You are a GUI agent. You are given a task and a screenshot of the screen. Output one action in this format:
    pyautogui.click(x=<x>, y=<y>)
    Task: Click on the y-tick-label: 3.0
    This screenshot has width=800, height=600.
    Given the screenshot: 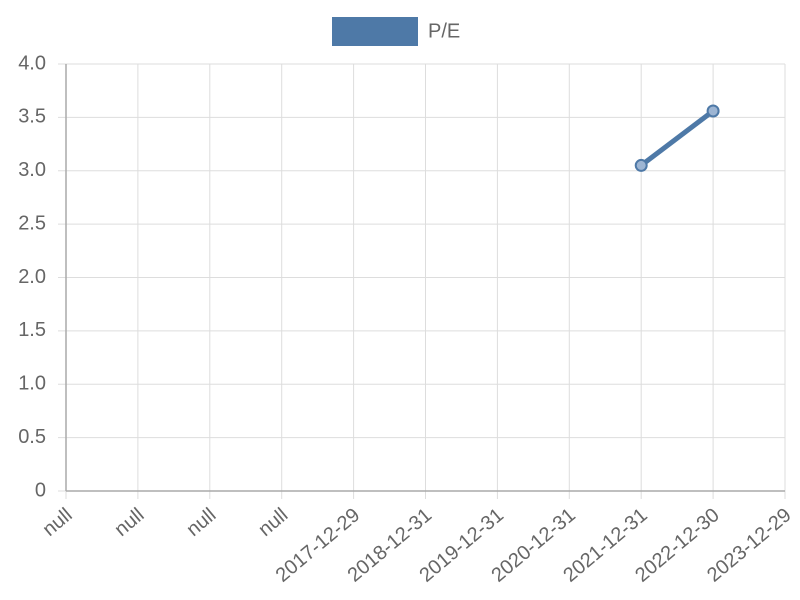 What is the action you would take?
    pyautogui.click(x=32, y=170)
    